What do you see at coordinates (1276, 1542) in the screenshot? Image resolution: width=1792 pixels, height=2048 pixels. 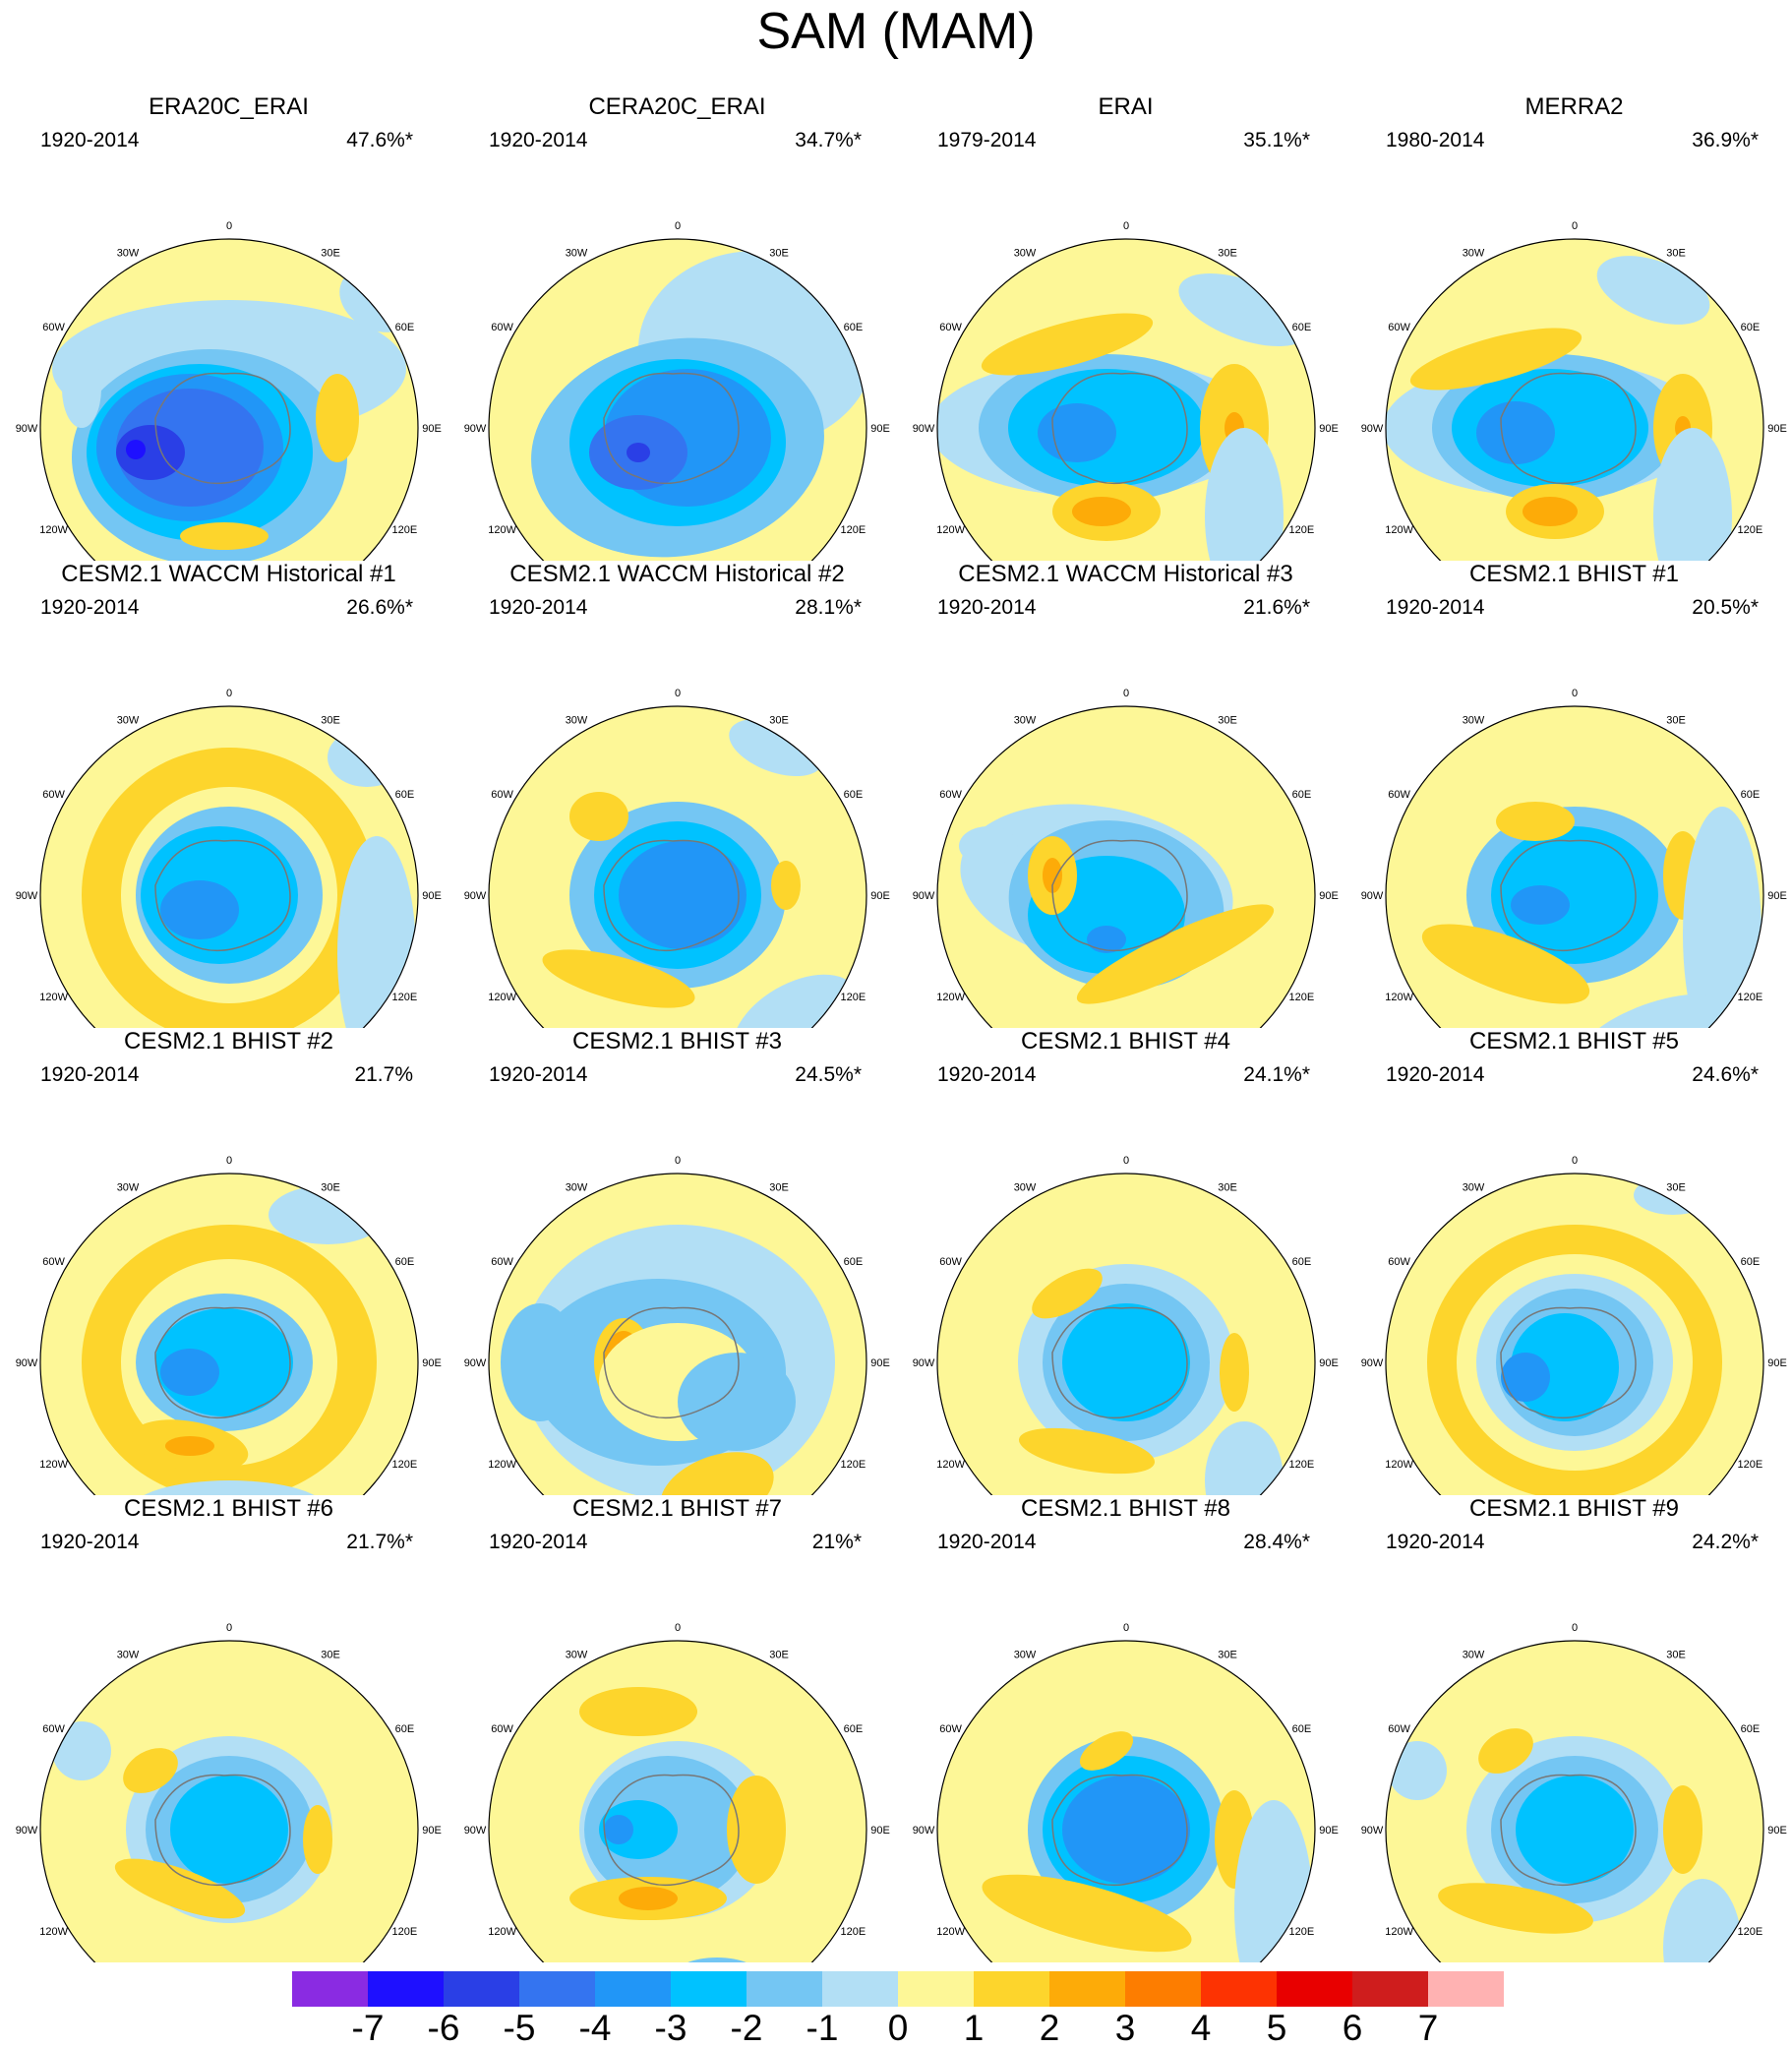 I see `panel-variance-pct: 28.4%*` at bounding box center [1276, 1542].